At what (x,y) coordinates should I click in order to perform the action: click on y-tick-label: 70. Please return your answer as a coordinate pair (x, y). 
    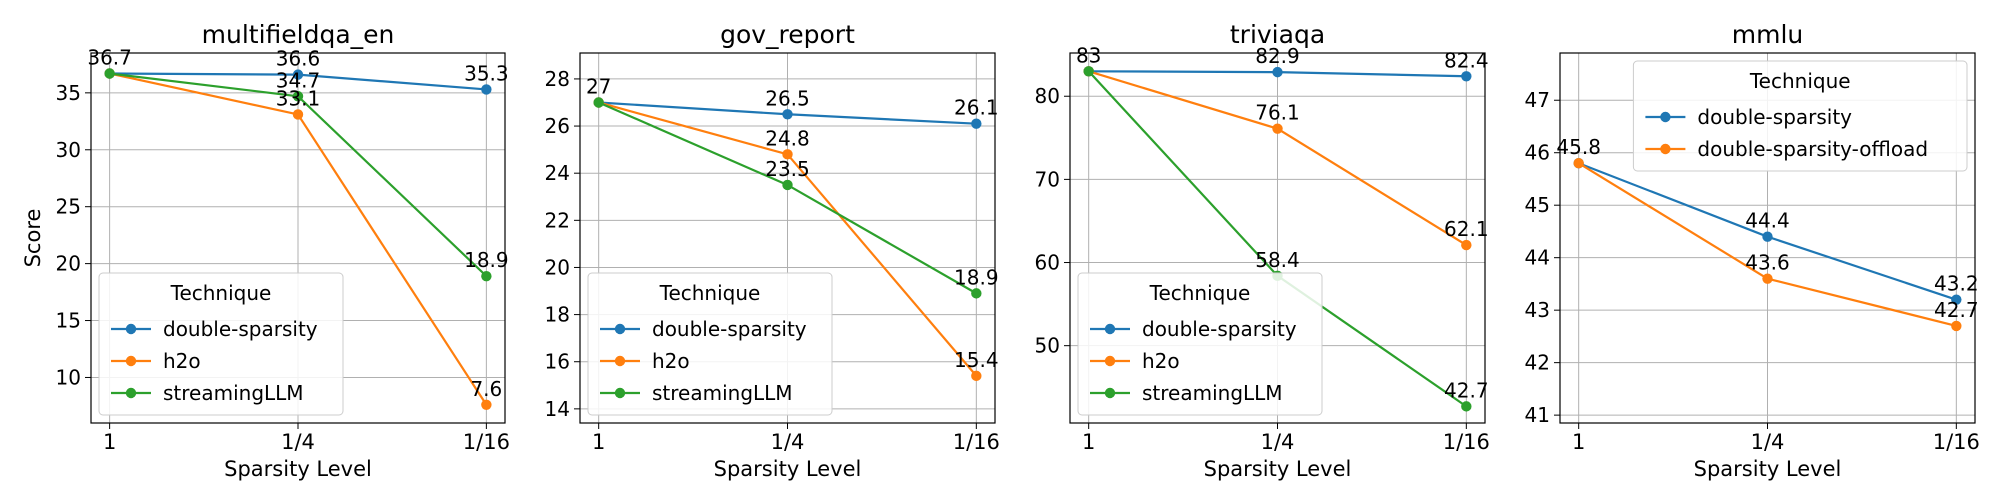
    Looking at the image, I should click on (1047, 179).